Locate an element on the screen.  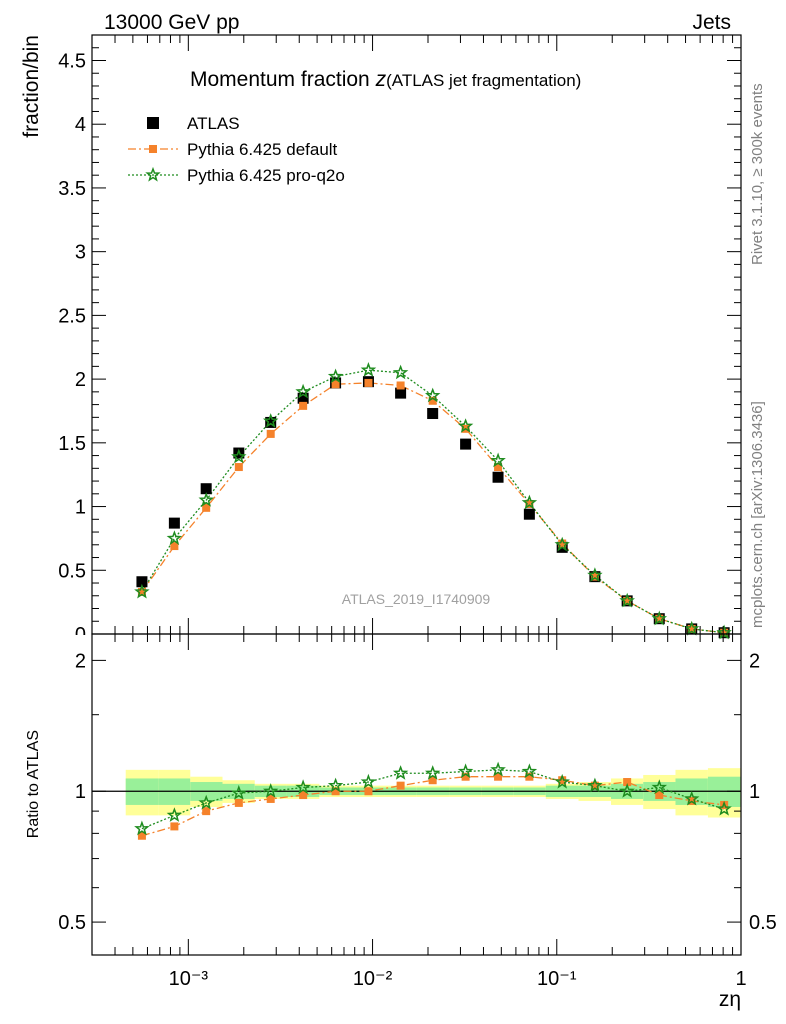
main-ytick-label-1: 1 is located at coordinates (80, 508).